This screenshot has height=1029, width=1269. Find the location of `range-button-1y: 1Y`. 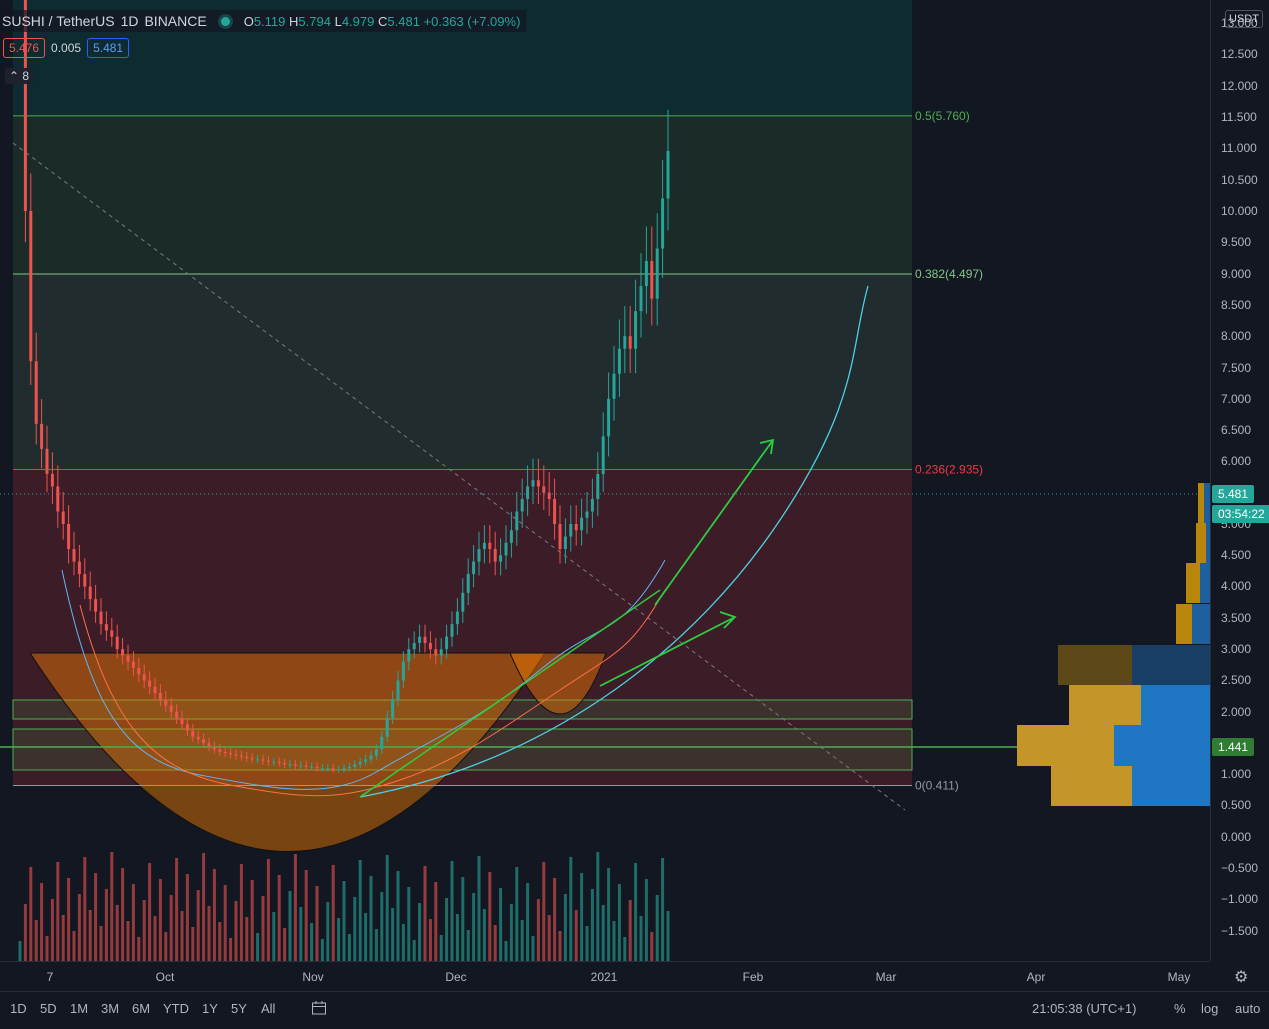

range-button-1y: 1Y is located at coordinates (210, 1008).